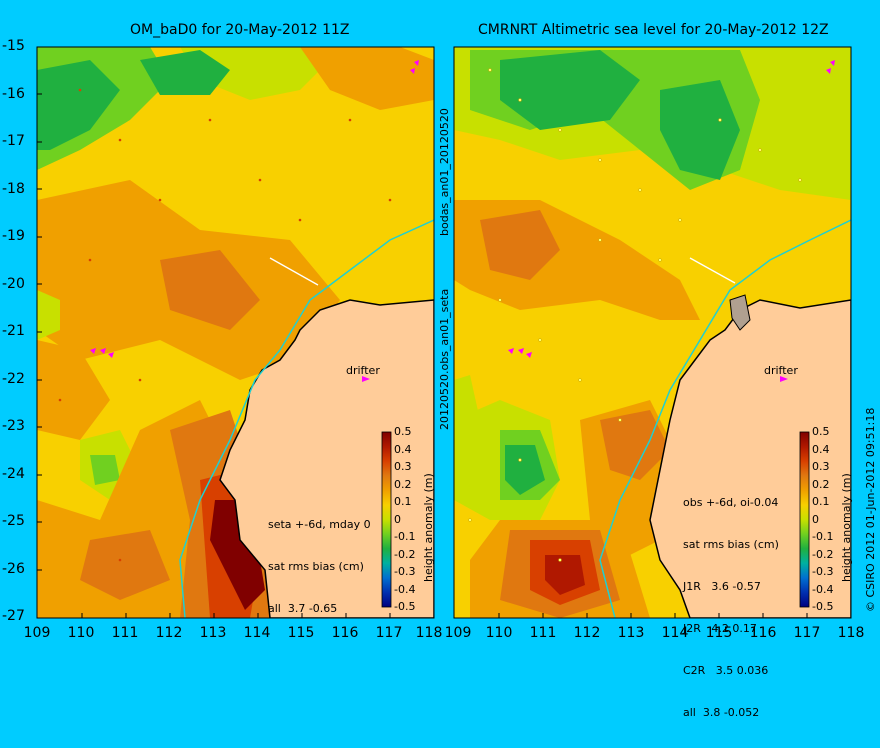 Image resolution: width=880 pixels, height=748 pixels. What do you see at coordinates (13, 46) in the screenshot?
I see `y-tick-label: -15` at bounding box center [13, 46].